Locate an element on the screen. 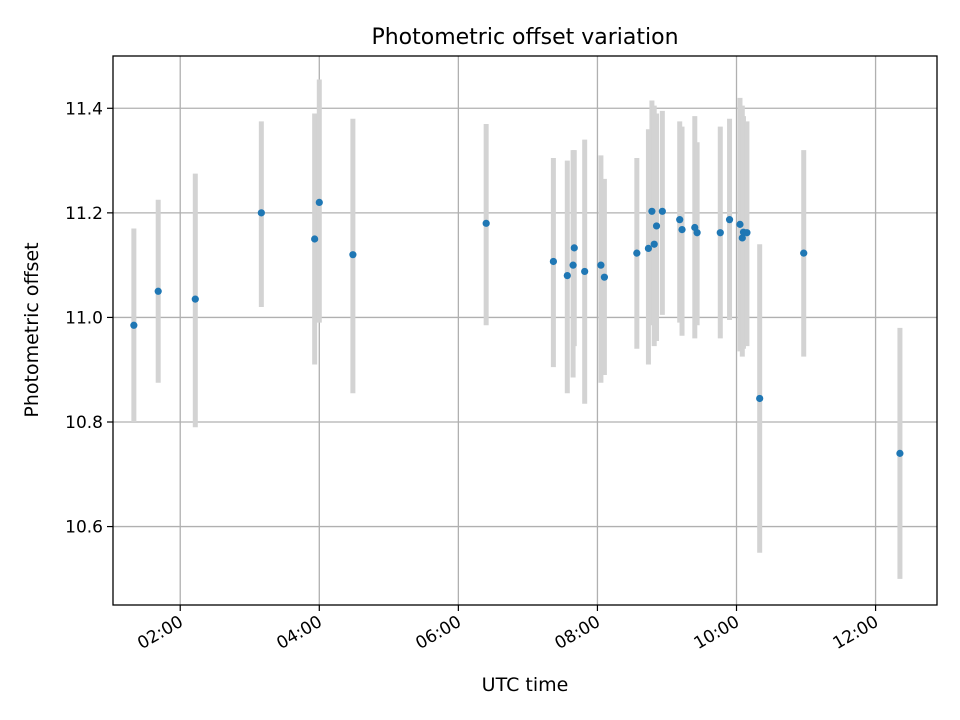 This screenshot has width=960, height=720. y-axis-label: Photometric offset is located at coordinates (32, 329).